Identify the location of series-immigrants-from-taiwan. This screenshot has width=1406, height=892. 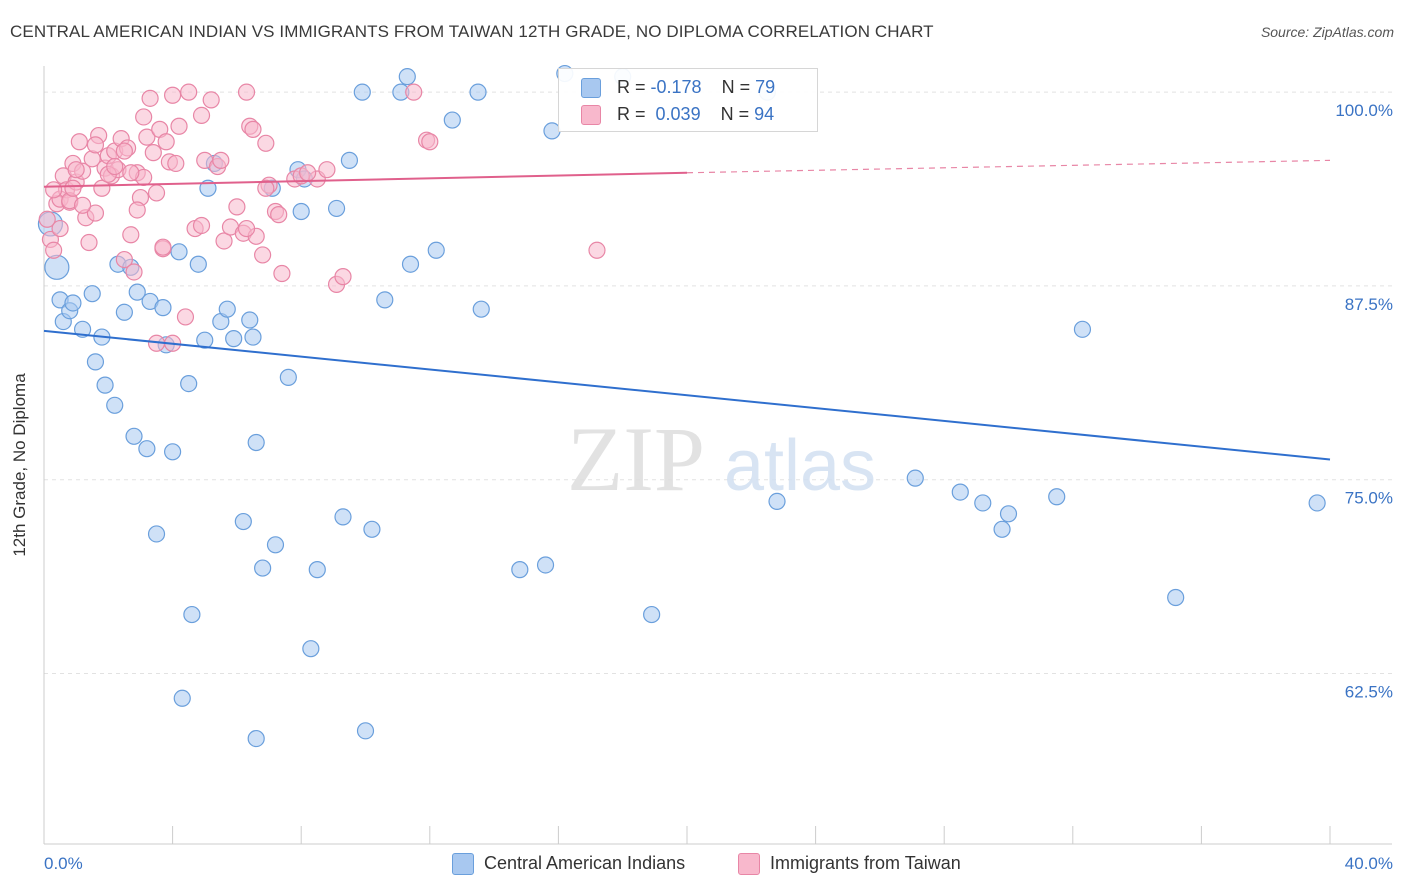
(322, 217).